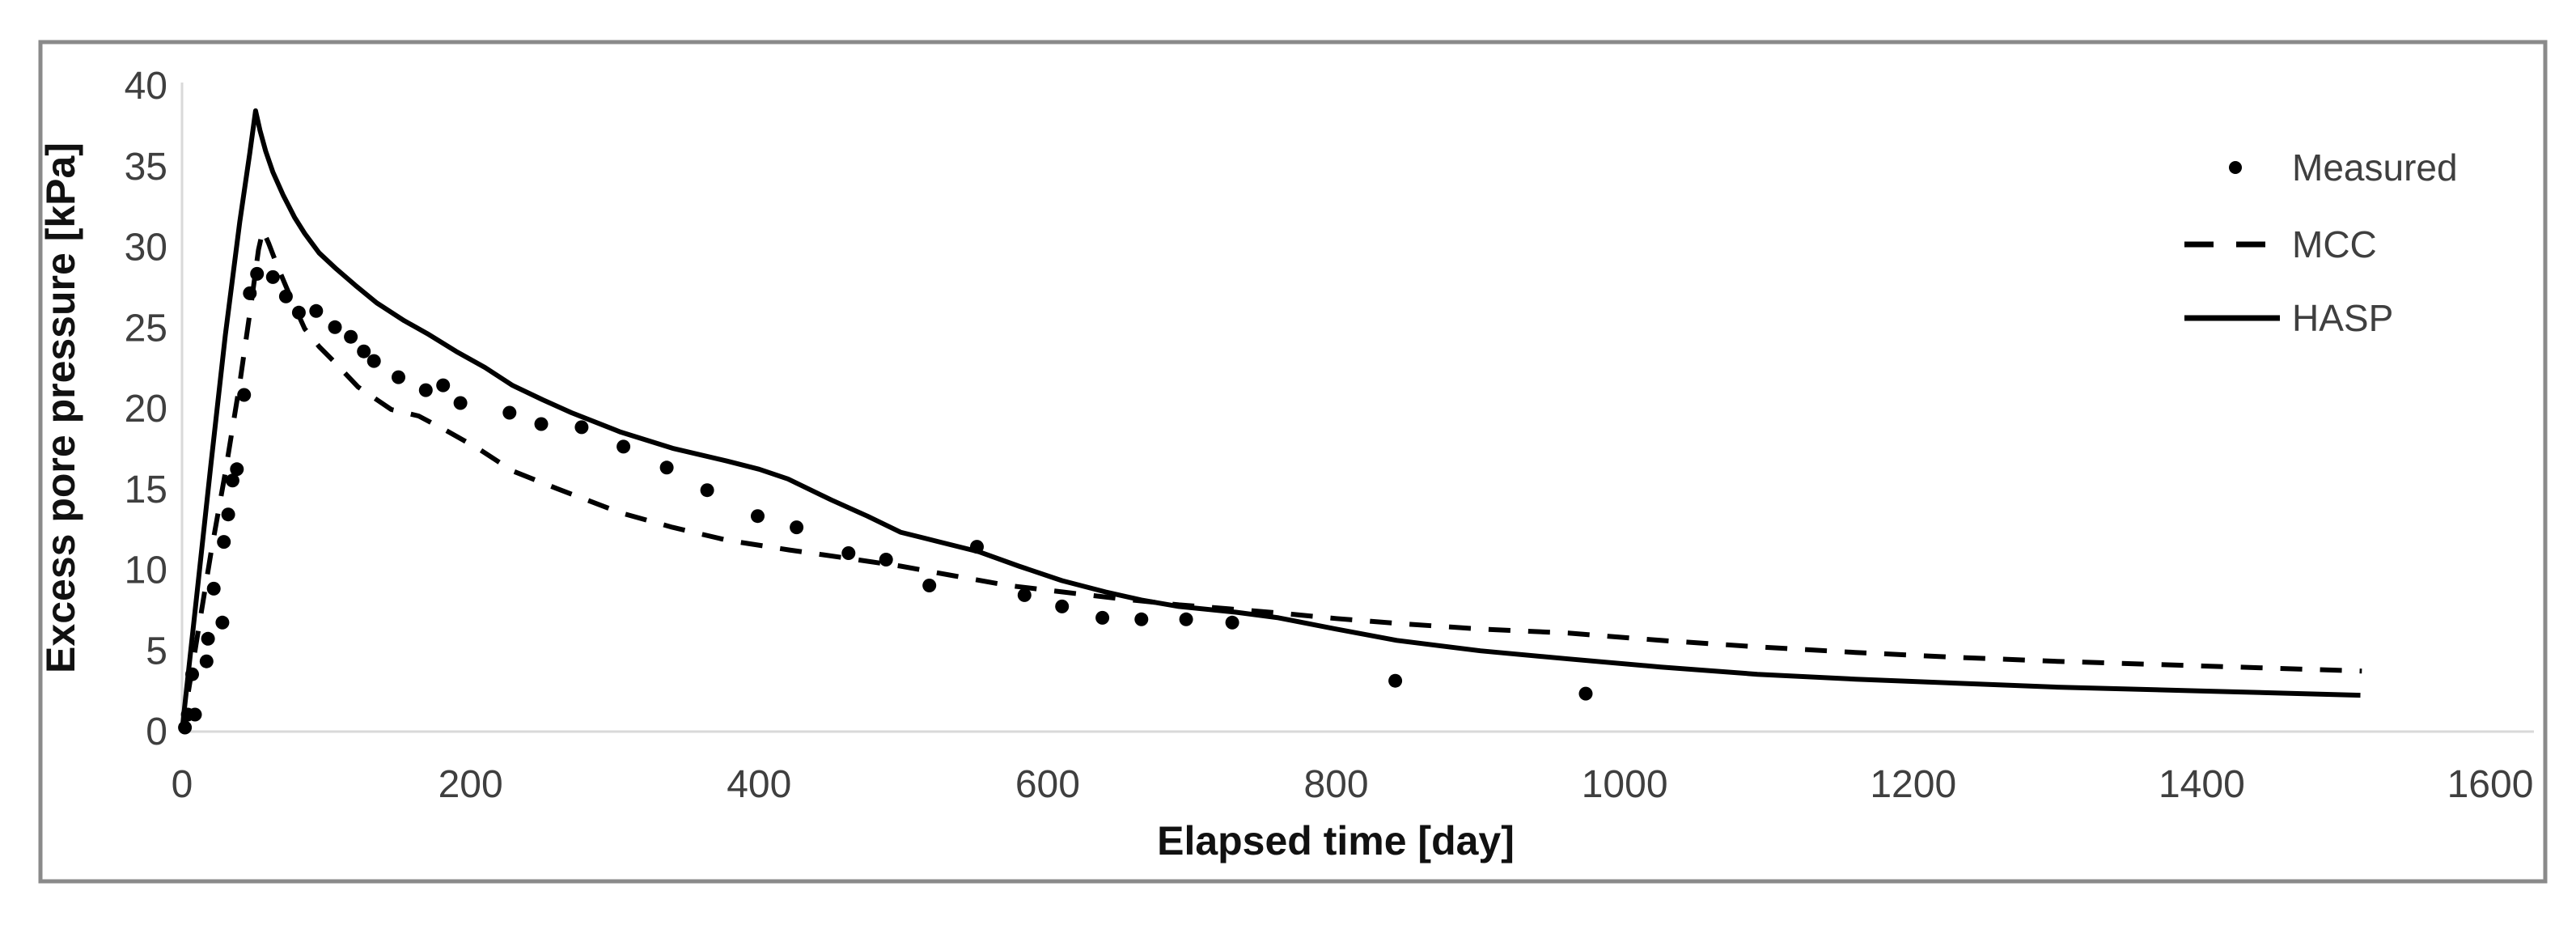  What do you see at coordinates (2375, 167) in the screenshot?
I see `legend-label: Measured` at bounding box center [2375, 167].